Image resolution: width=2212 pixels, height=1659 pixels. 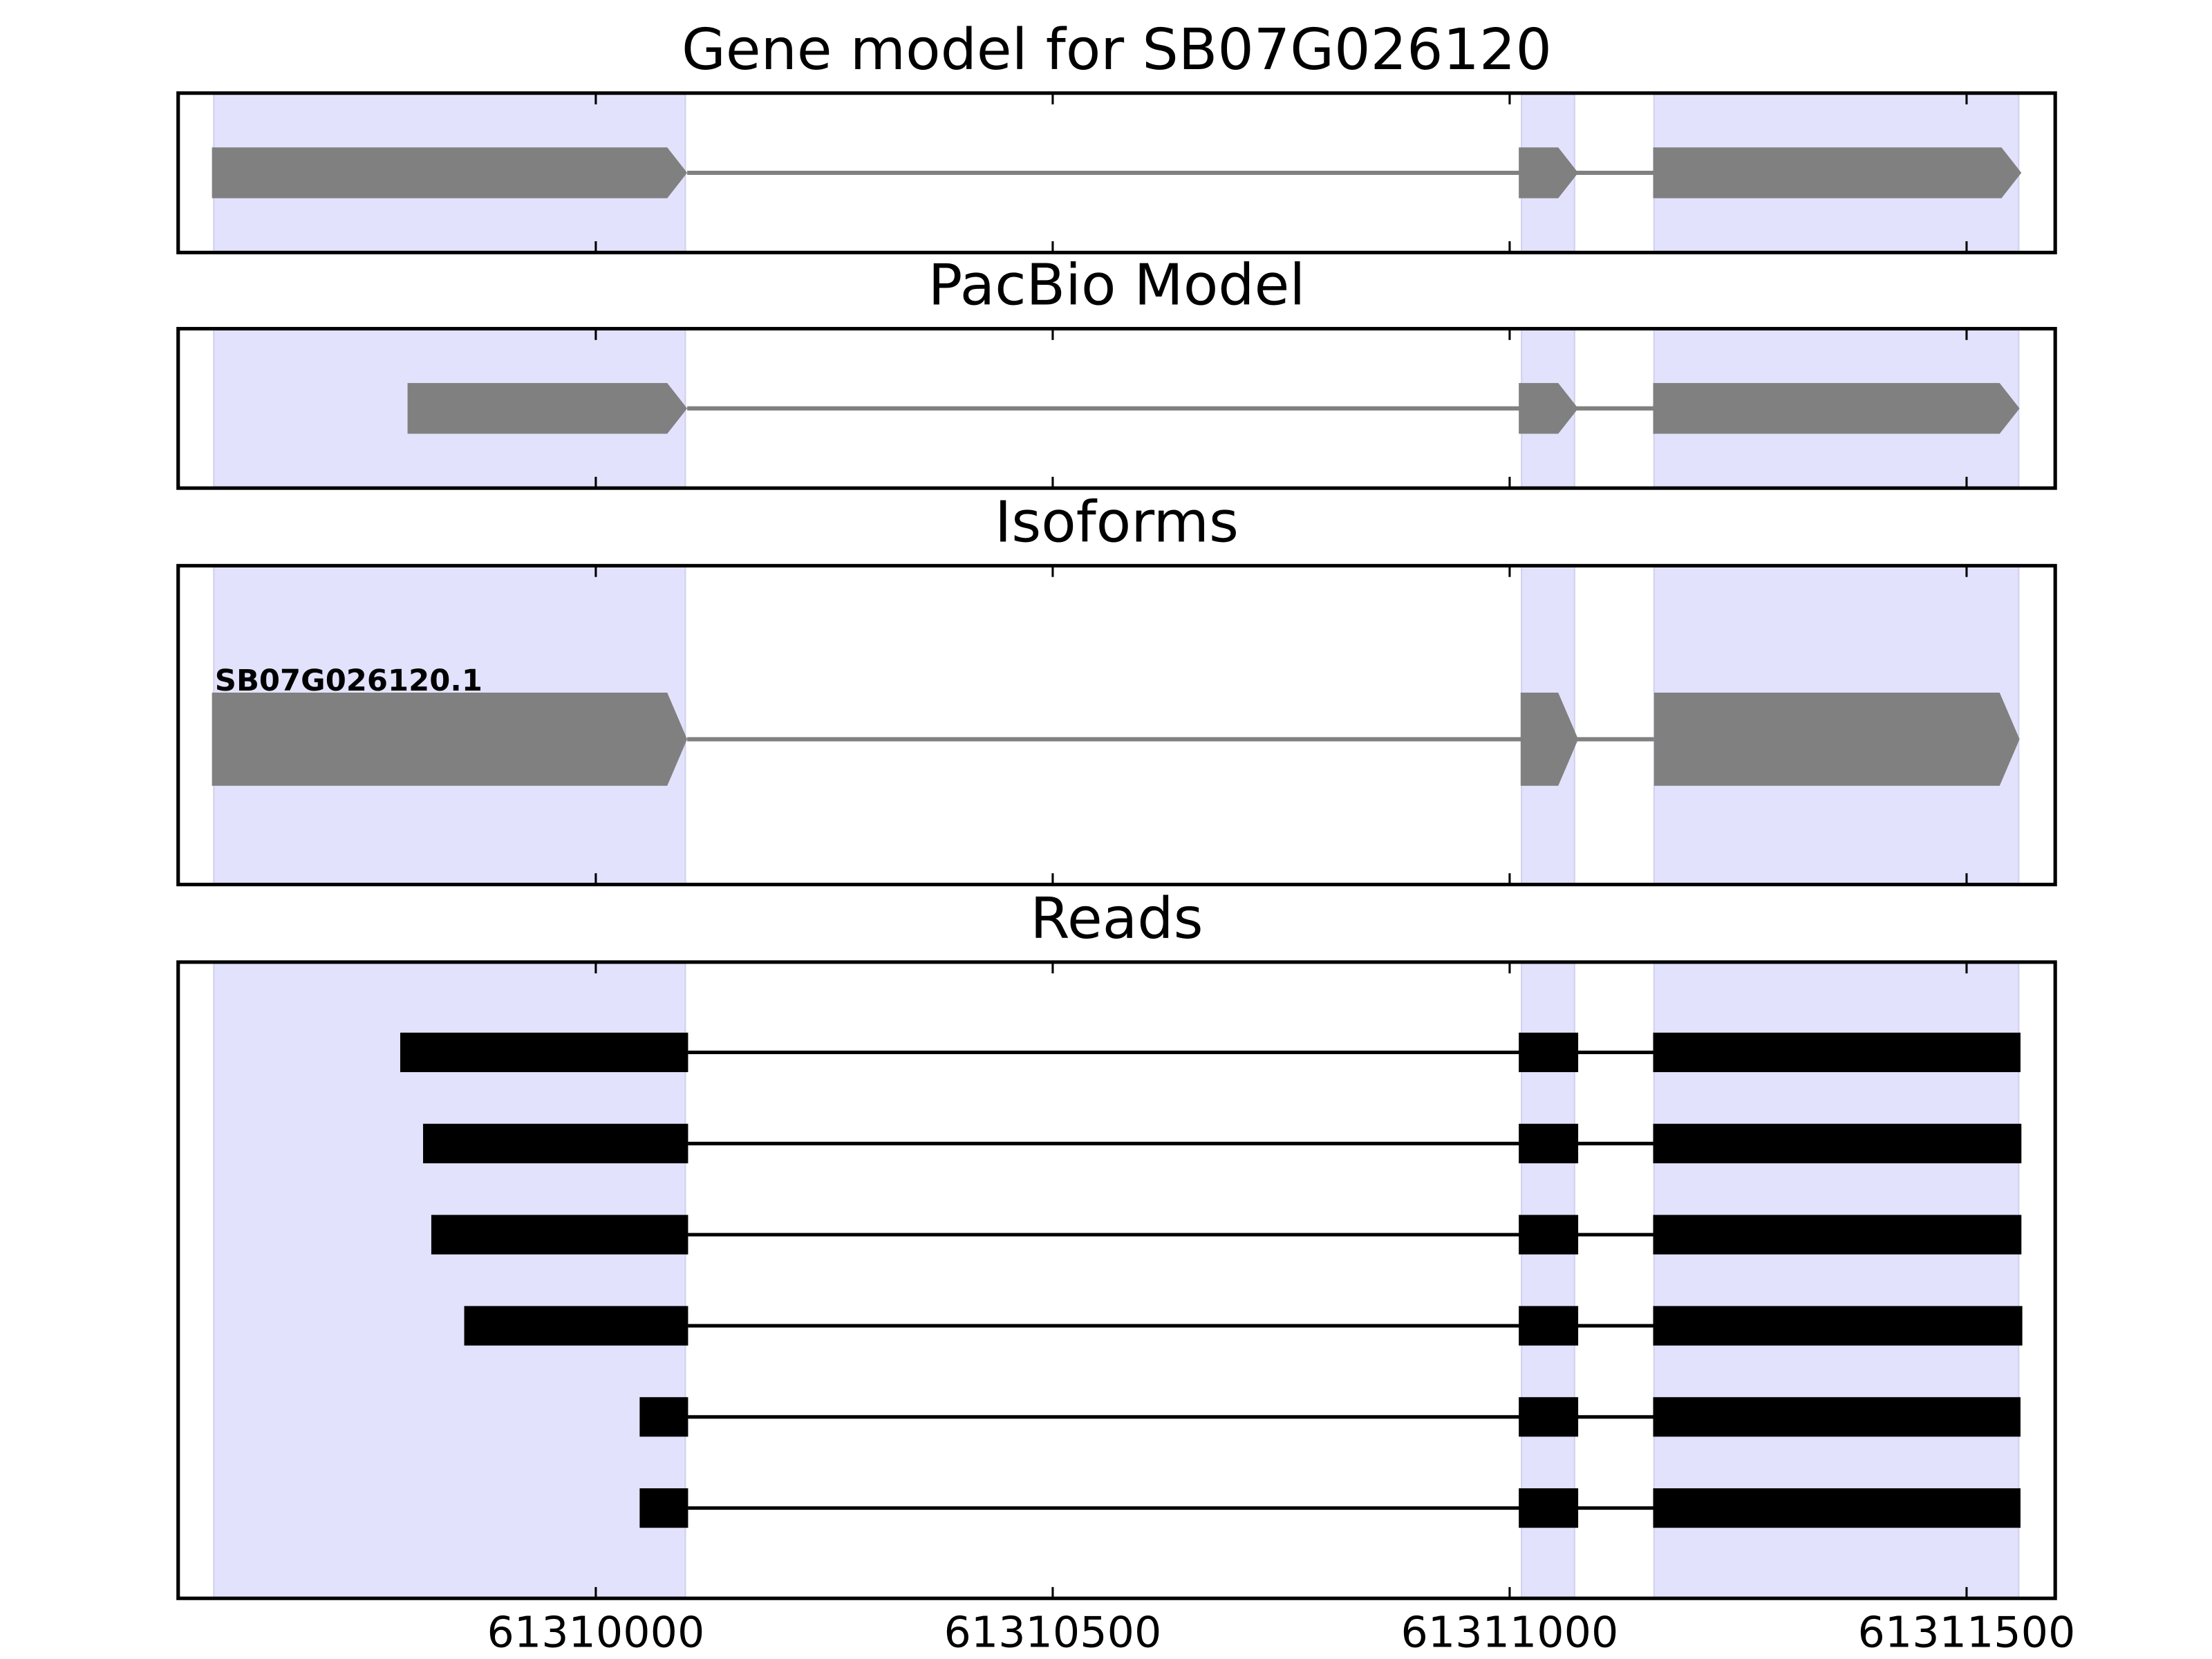 What do you see at coordinates (596, 1633) in the screenshot?
I see `x-tick-label: 61310000` at bounding box center [596, 1633].